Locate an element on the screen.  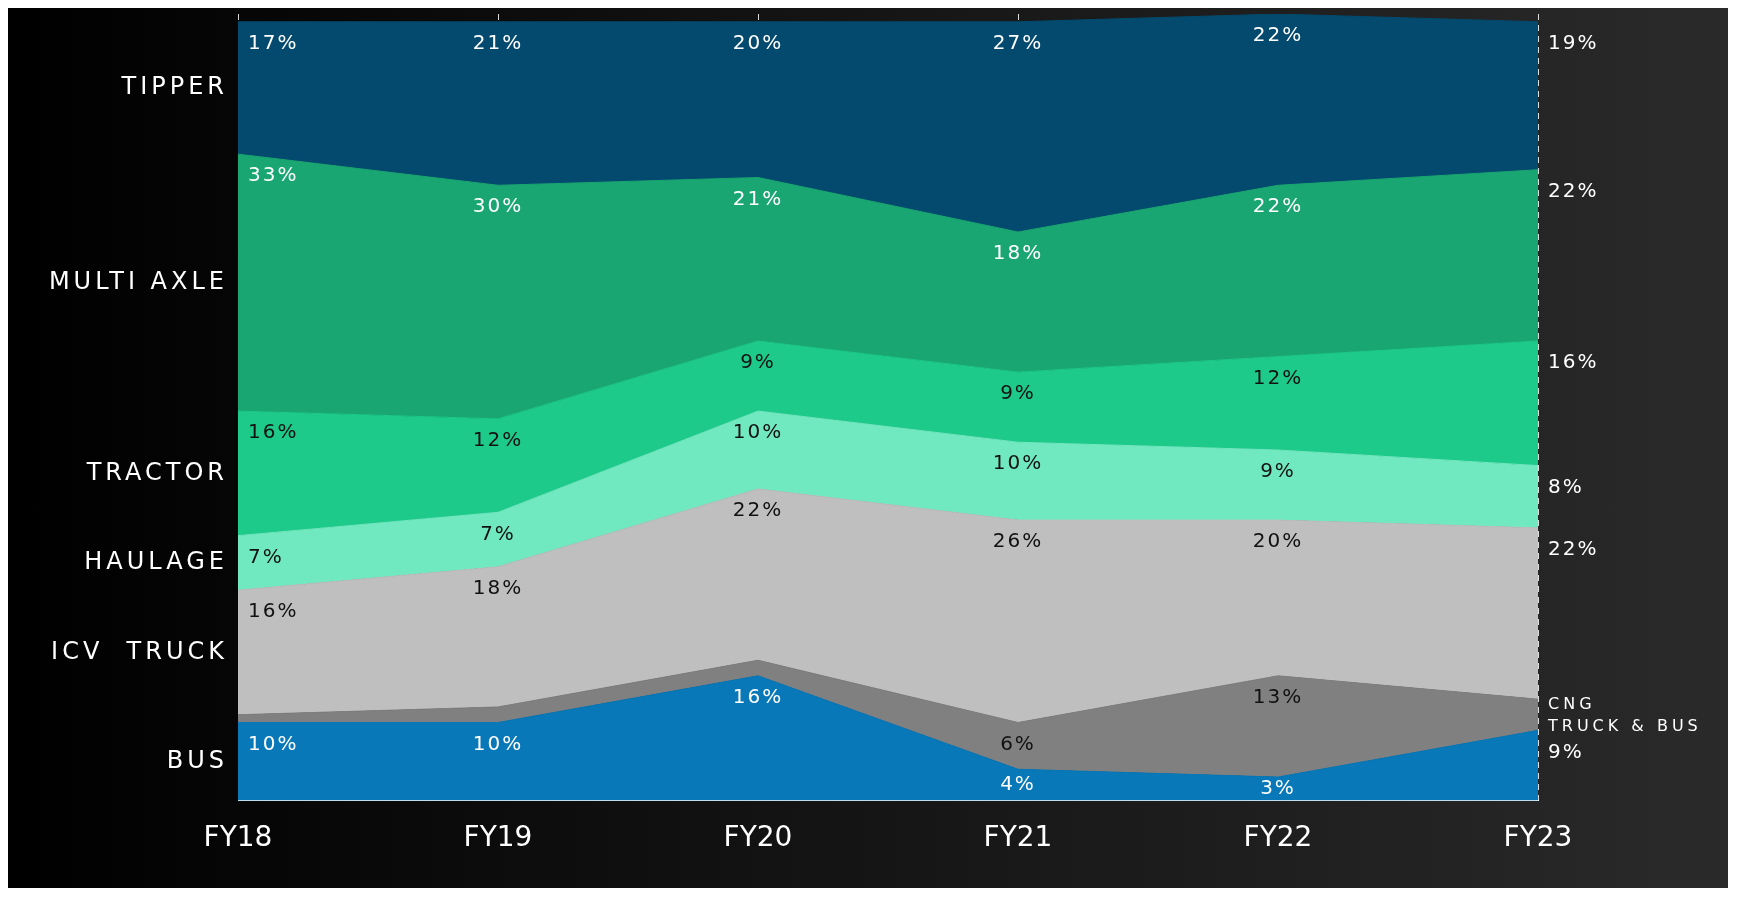
data-label: 27% is located at coordinates (1018, 41).